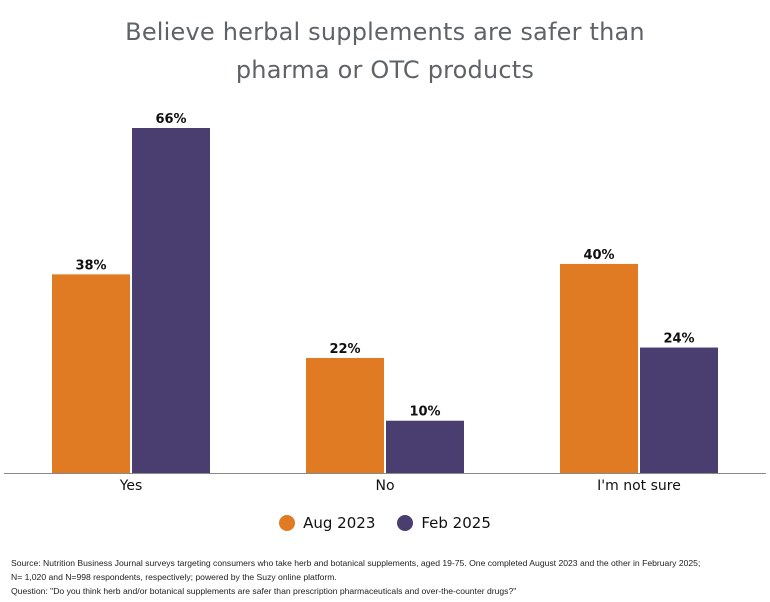 Image resolution: width=770 pixels, height=602 pixels. I want to click on legend-label-aug-2023: Aug 2023, so click(339, 523).